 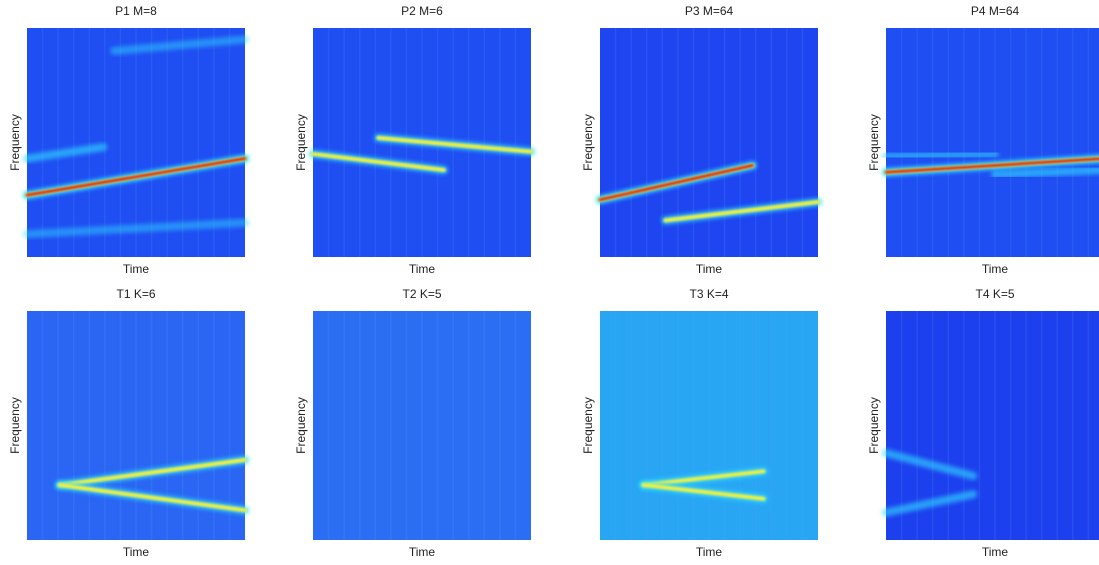 What do you see at coordinates (135, 294) in the screenshot?
I see `panel-title: T1 K=6` at bounding box center [135, 294].